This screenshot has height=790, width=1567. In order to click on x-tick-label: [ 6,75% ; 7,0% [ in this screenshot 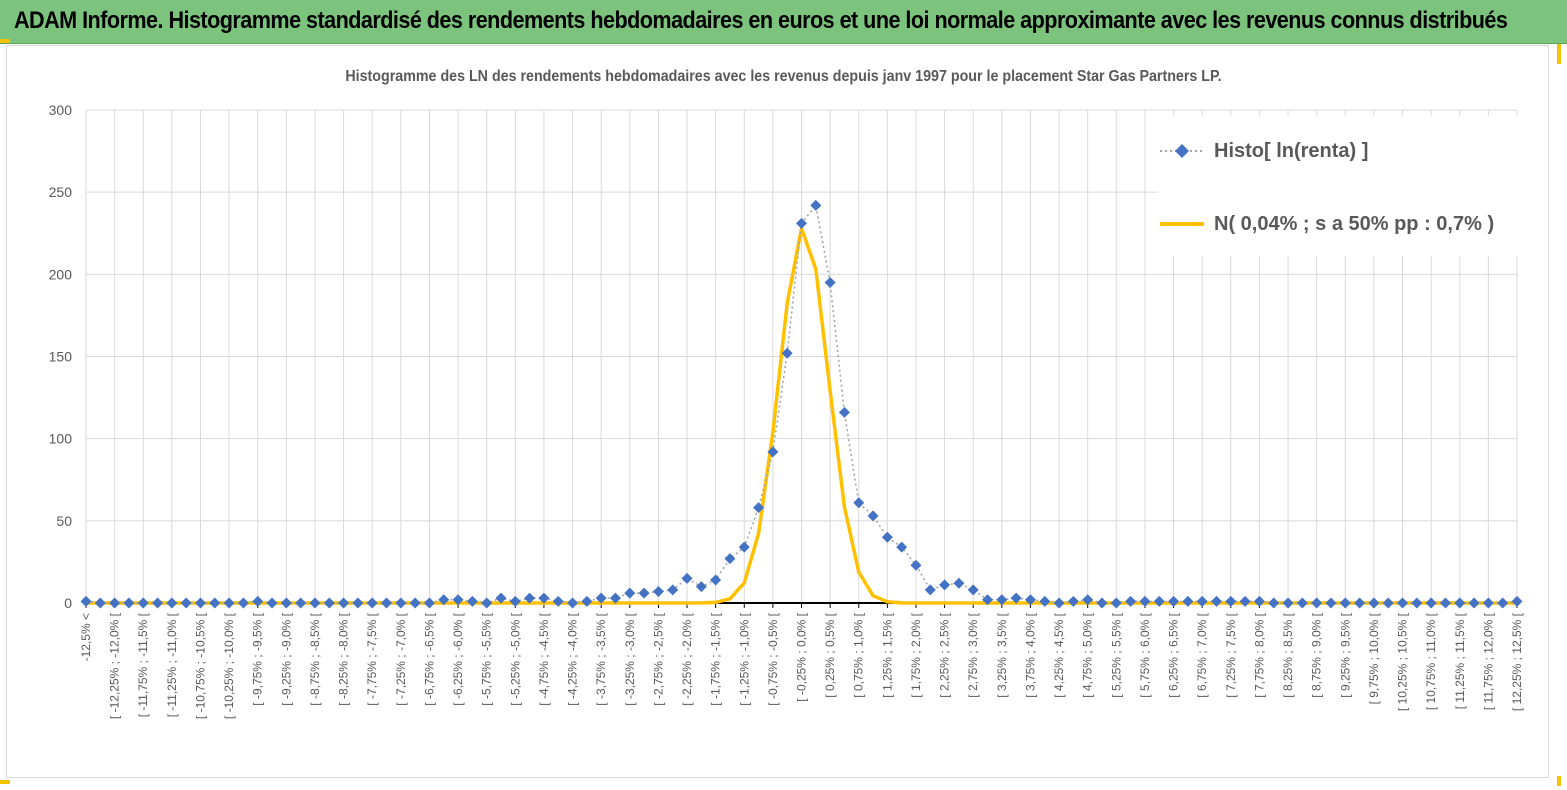, I will do `click(1202, 654)`.